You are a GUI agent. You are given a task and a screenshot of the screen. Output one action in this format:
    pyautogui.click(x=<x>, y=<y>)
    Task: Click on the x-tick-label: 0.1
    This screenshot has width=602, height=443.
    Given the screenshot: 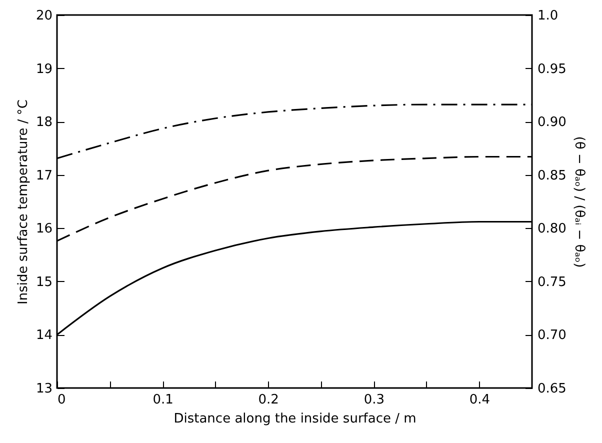 What is the action you would take?
    pyautogui.click(x=163, y=400)
    